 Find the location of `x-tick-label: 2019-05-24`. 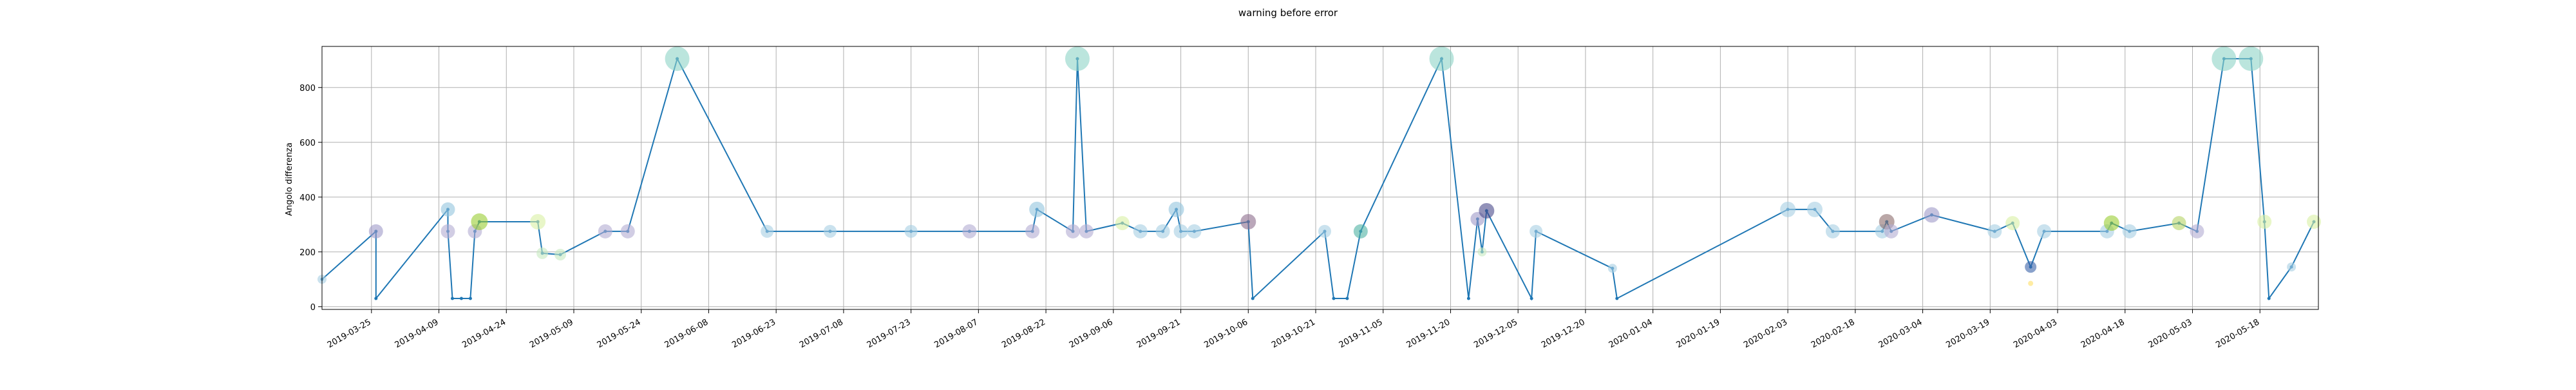

x-tick-label: 2019-05-24 is located at coordinates (619, 333).